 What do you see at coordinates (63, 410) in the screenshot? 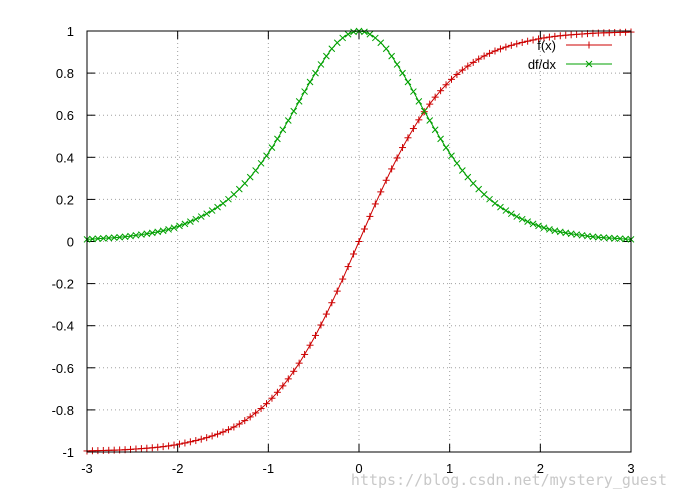
I see `y-tick-label: -0.8` at bounding box center [63, 410].